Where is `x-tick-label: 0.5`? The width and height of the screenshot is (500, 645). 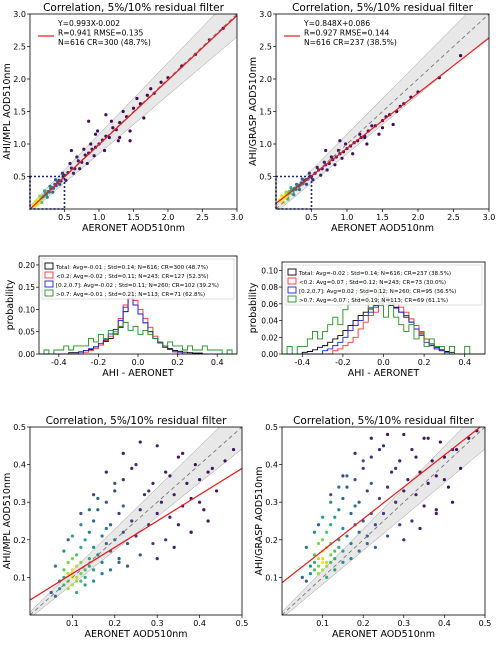 x-tick-label: 0.5 is located at coordinates (311, 217).